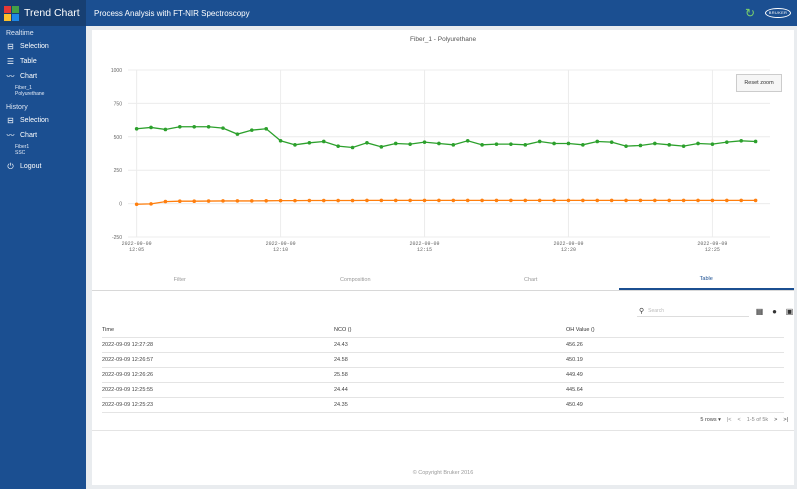 This screenshot has width=797, height=489. Describe the element at coordinates (10, 166) in the screenshot. I see `power-icon: ⏻` at that location.